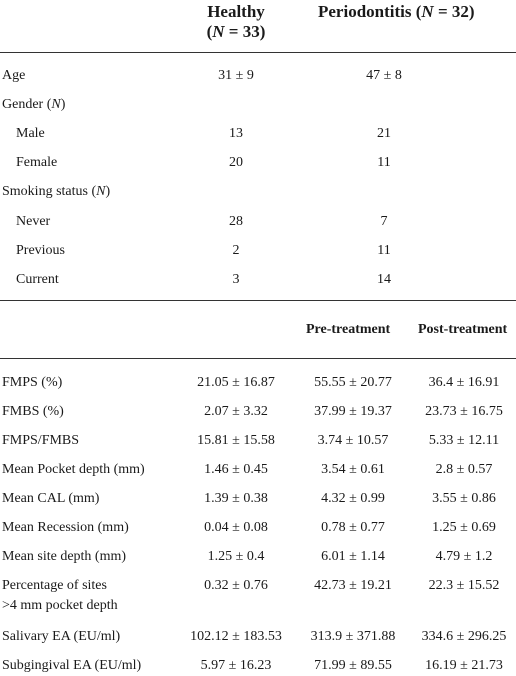 Image resolution: width=516 pixels, height=676 pixels. I want to click on perio-value: 14, so click(384, 279).